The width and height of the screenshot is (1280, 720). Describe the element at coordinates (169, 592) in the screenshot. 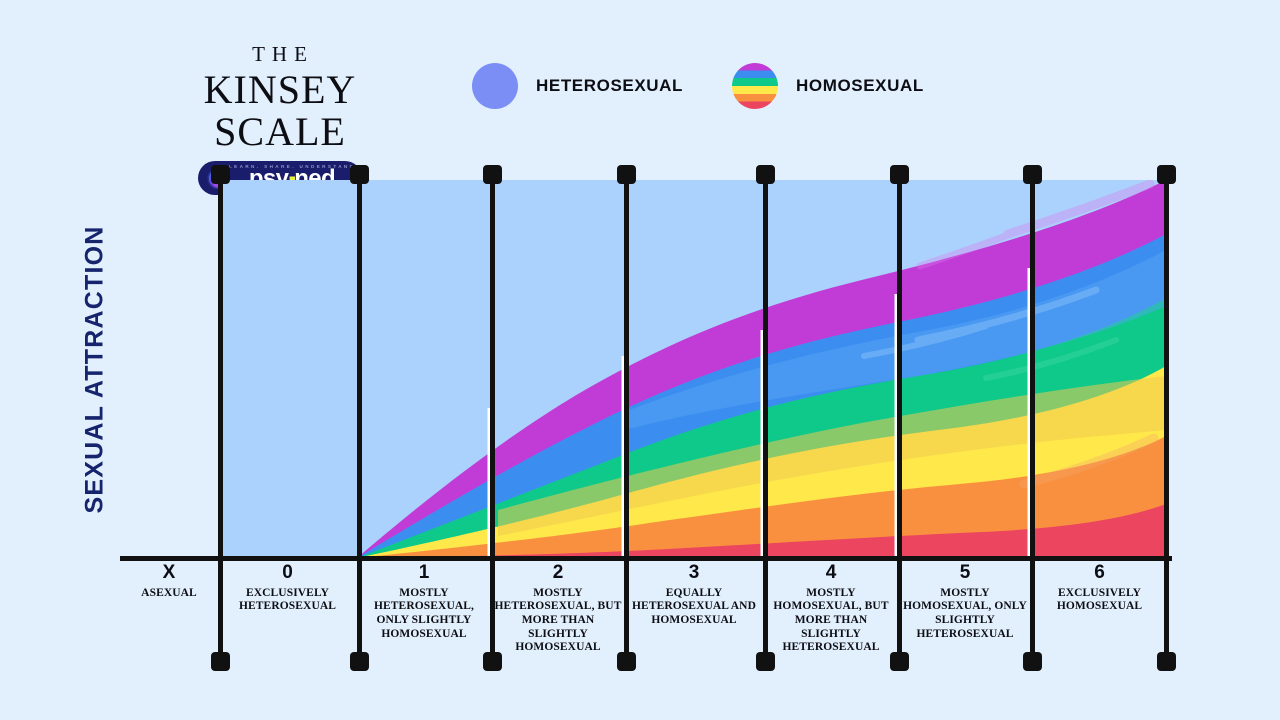

I see `x-category-description: ASEXUAL` at that location.